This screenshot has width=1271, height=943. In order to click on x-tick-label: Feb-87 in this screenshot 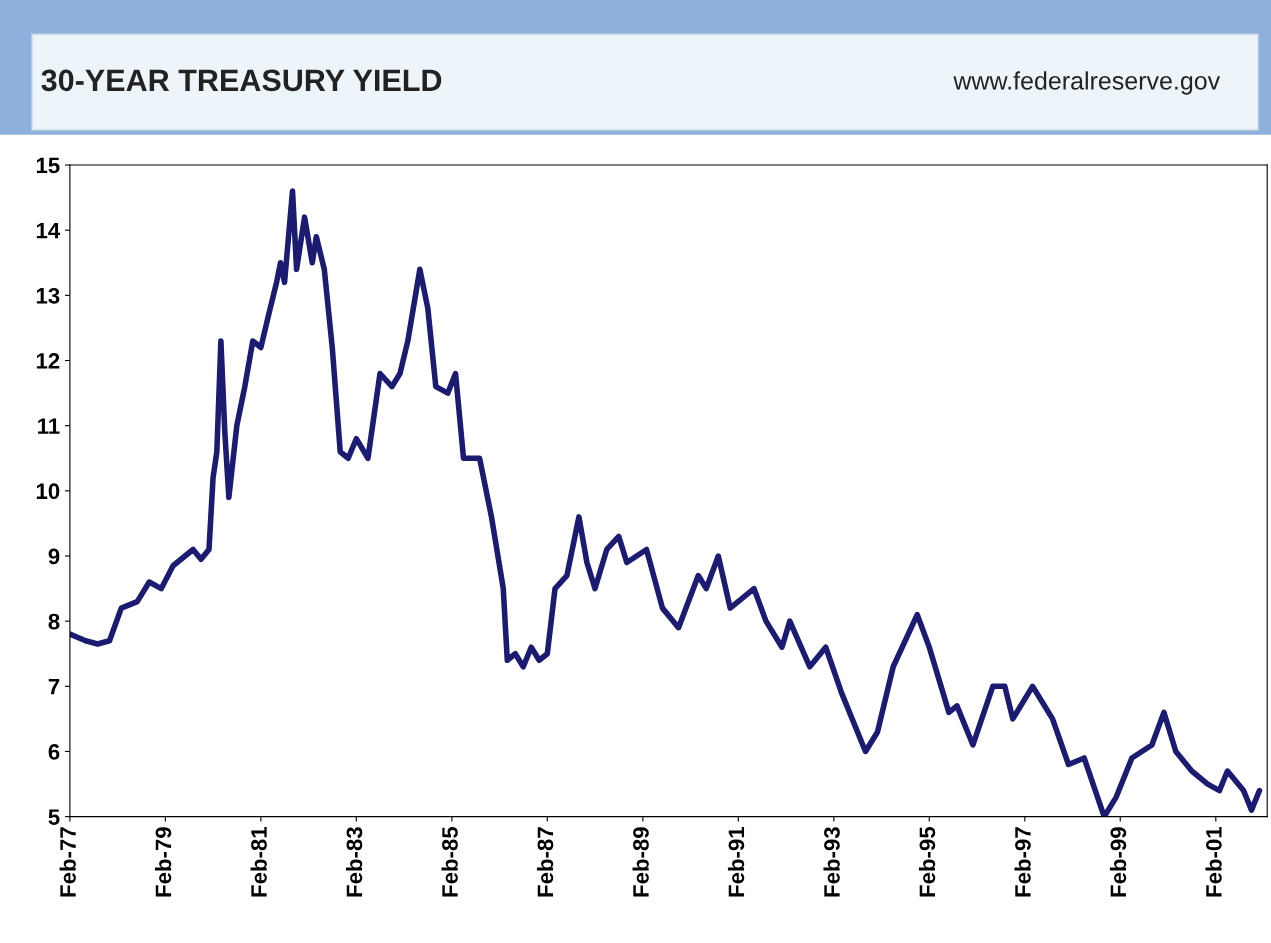, I will do `click(545, 862)`.